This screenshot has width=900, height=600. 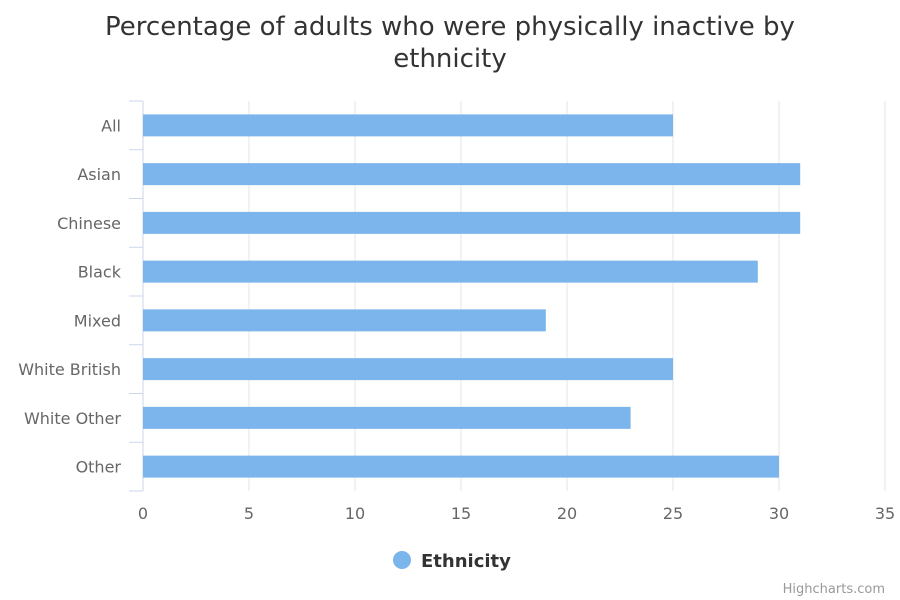 What do you see at coordinates (673, 513) in the screenshot?
I see `x-tick-label: 25` at bounding box center [673, 513].